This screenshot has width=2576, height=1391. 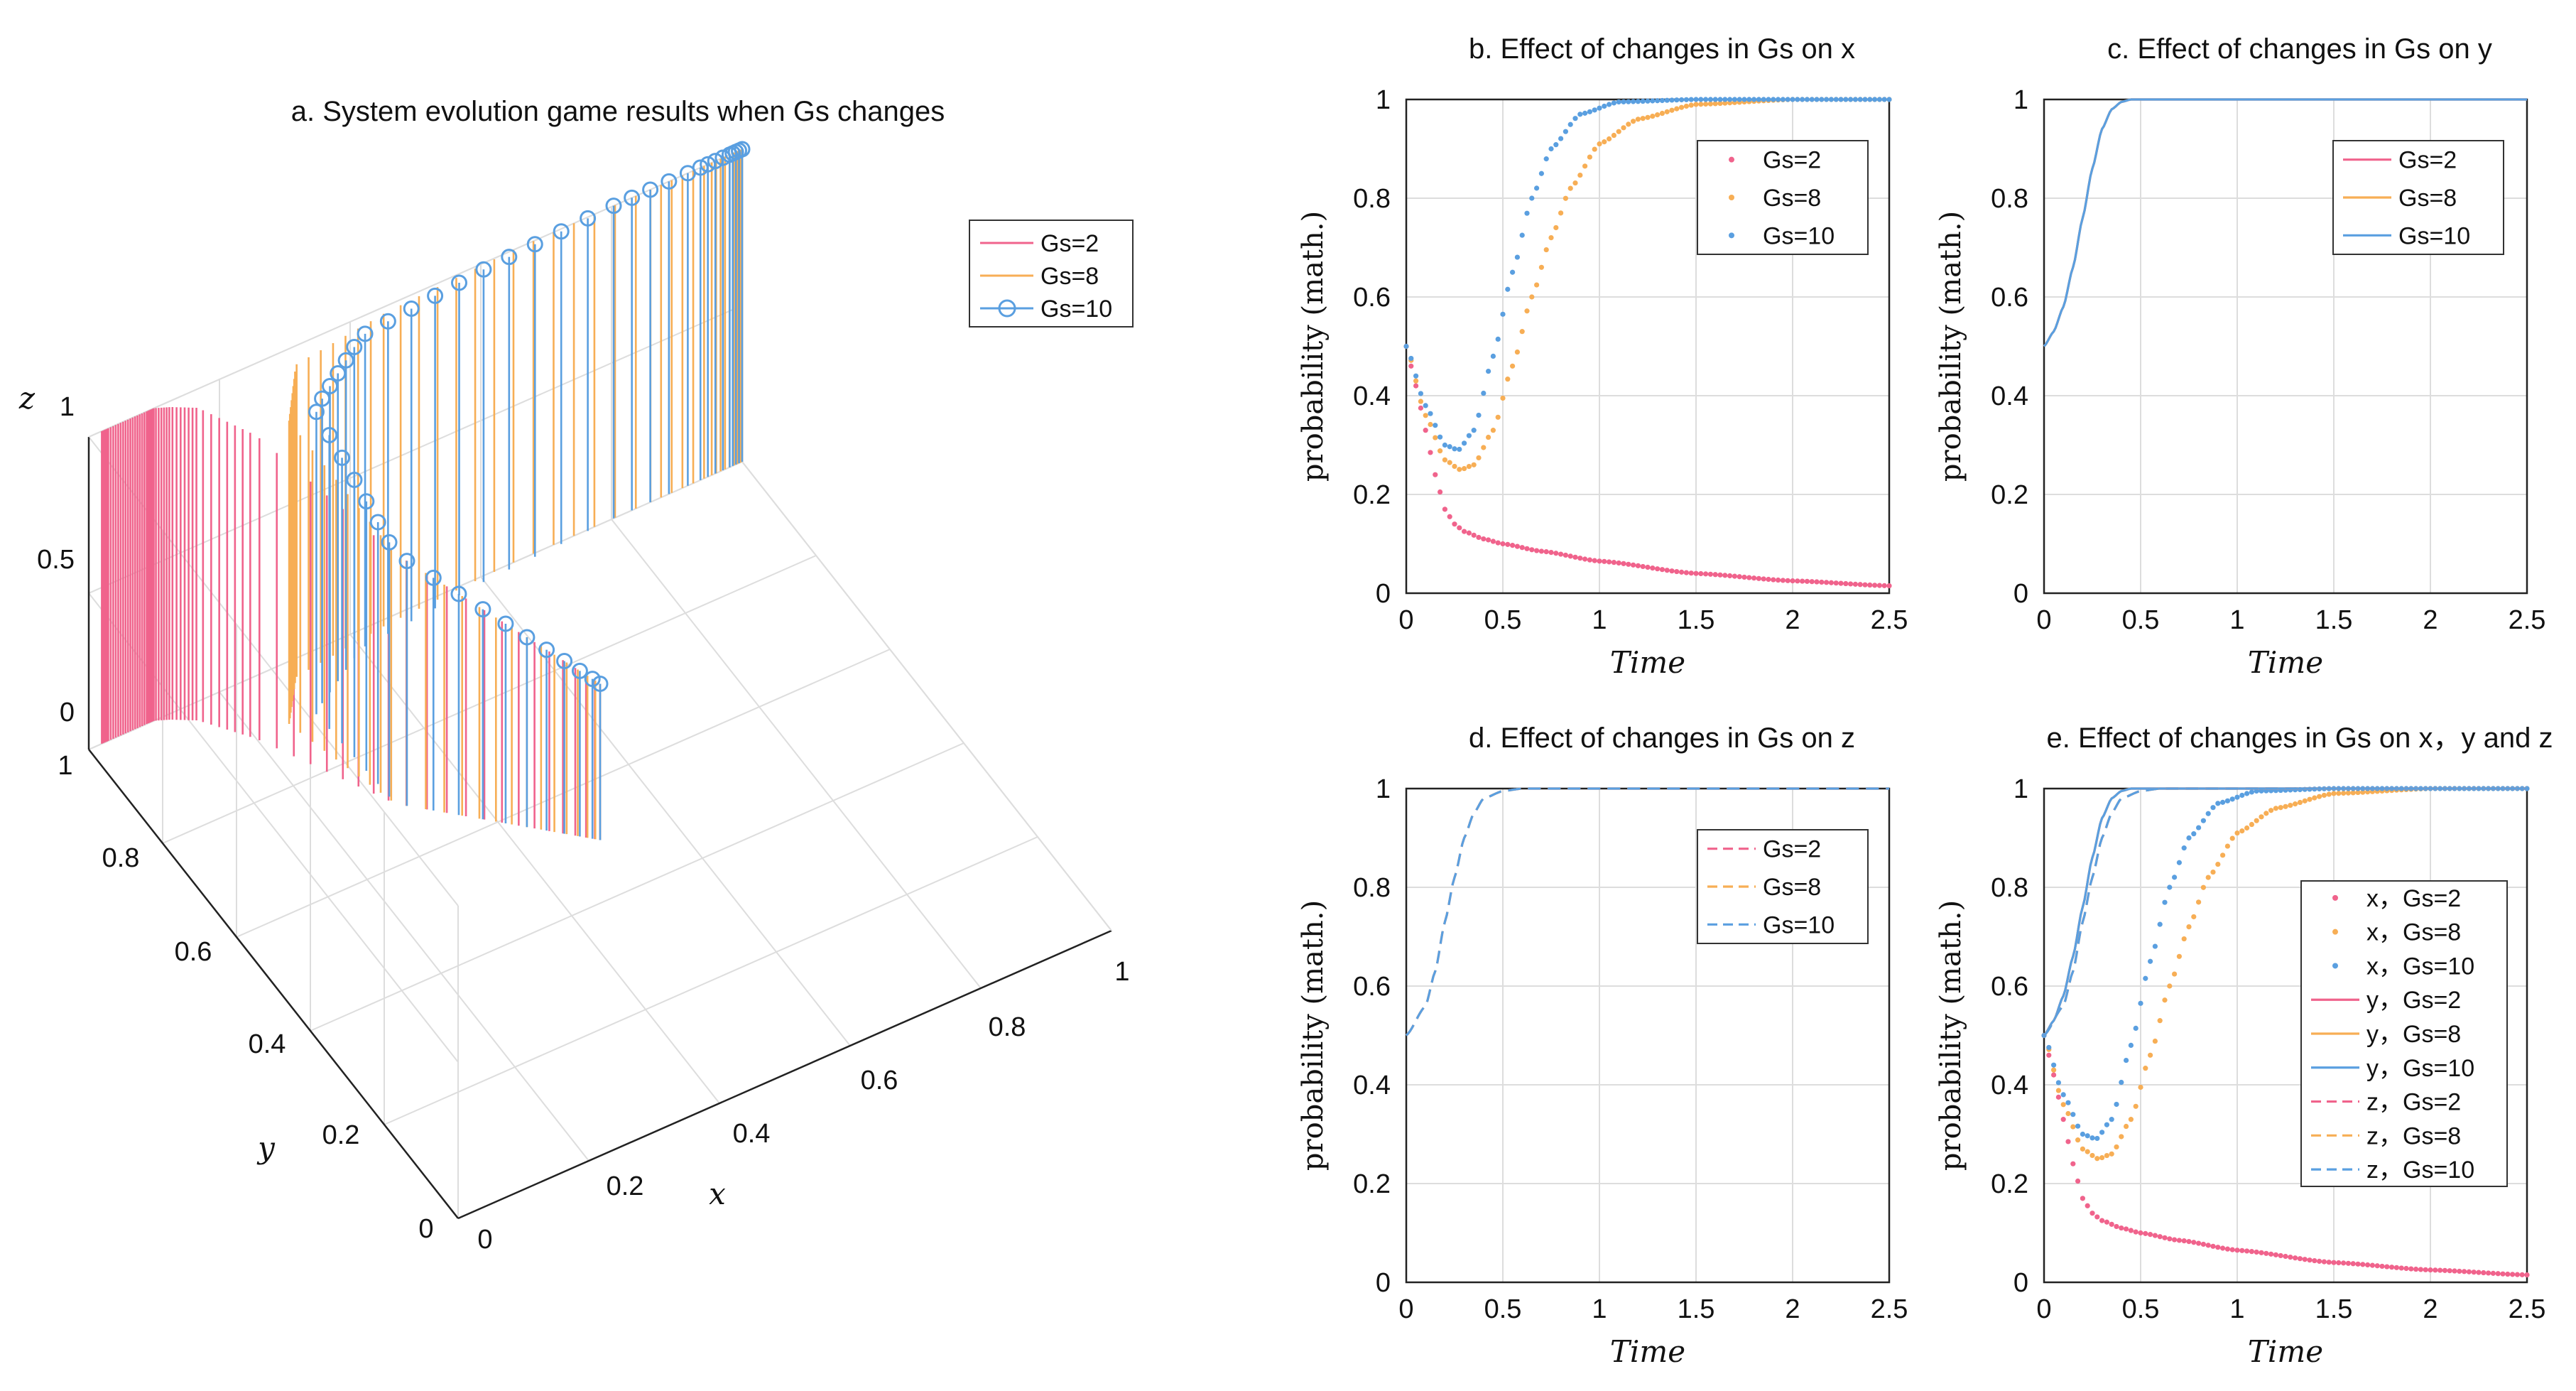 What do you see at coordinates (1648, 1351) in the screenshot?
I see `panel-d-x-axis-label: Time` at bounding box center [1648, 1351].